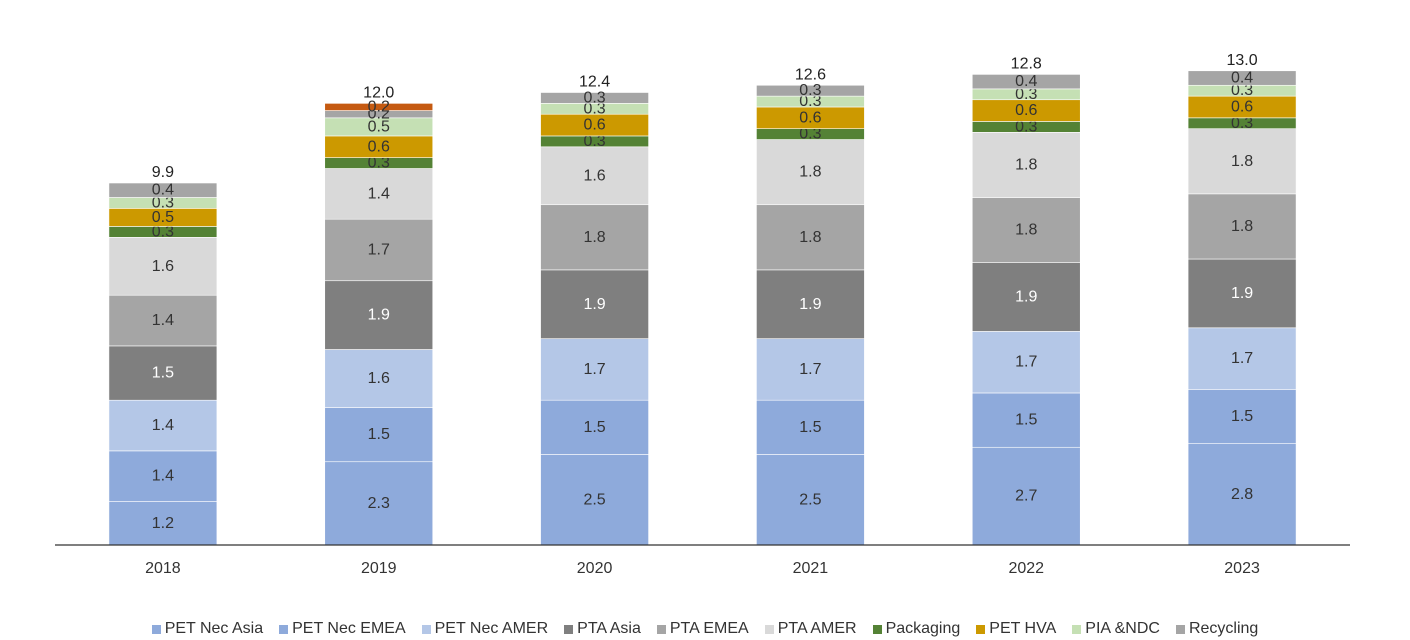 Image resolution: width=1410 pixels, height=640 pixels. Describe the element at coordinates (609, 628) in the screenshot. I see `legend-label-3: PTA Asia` at that location.